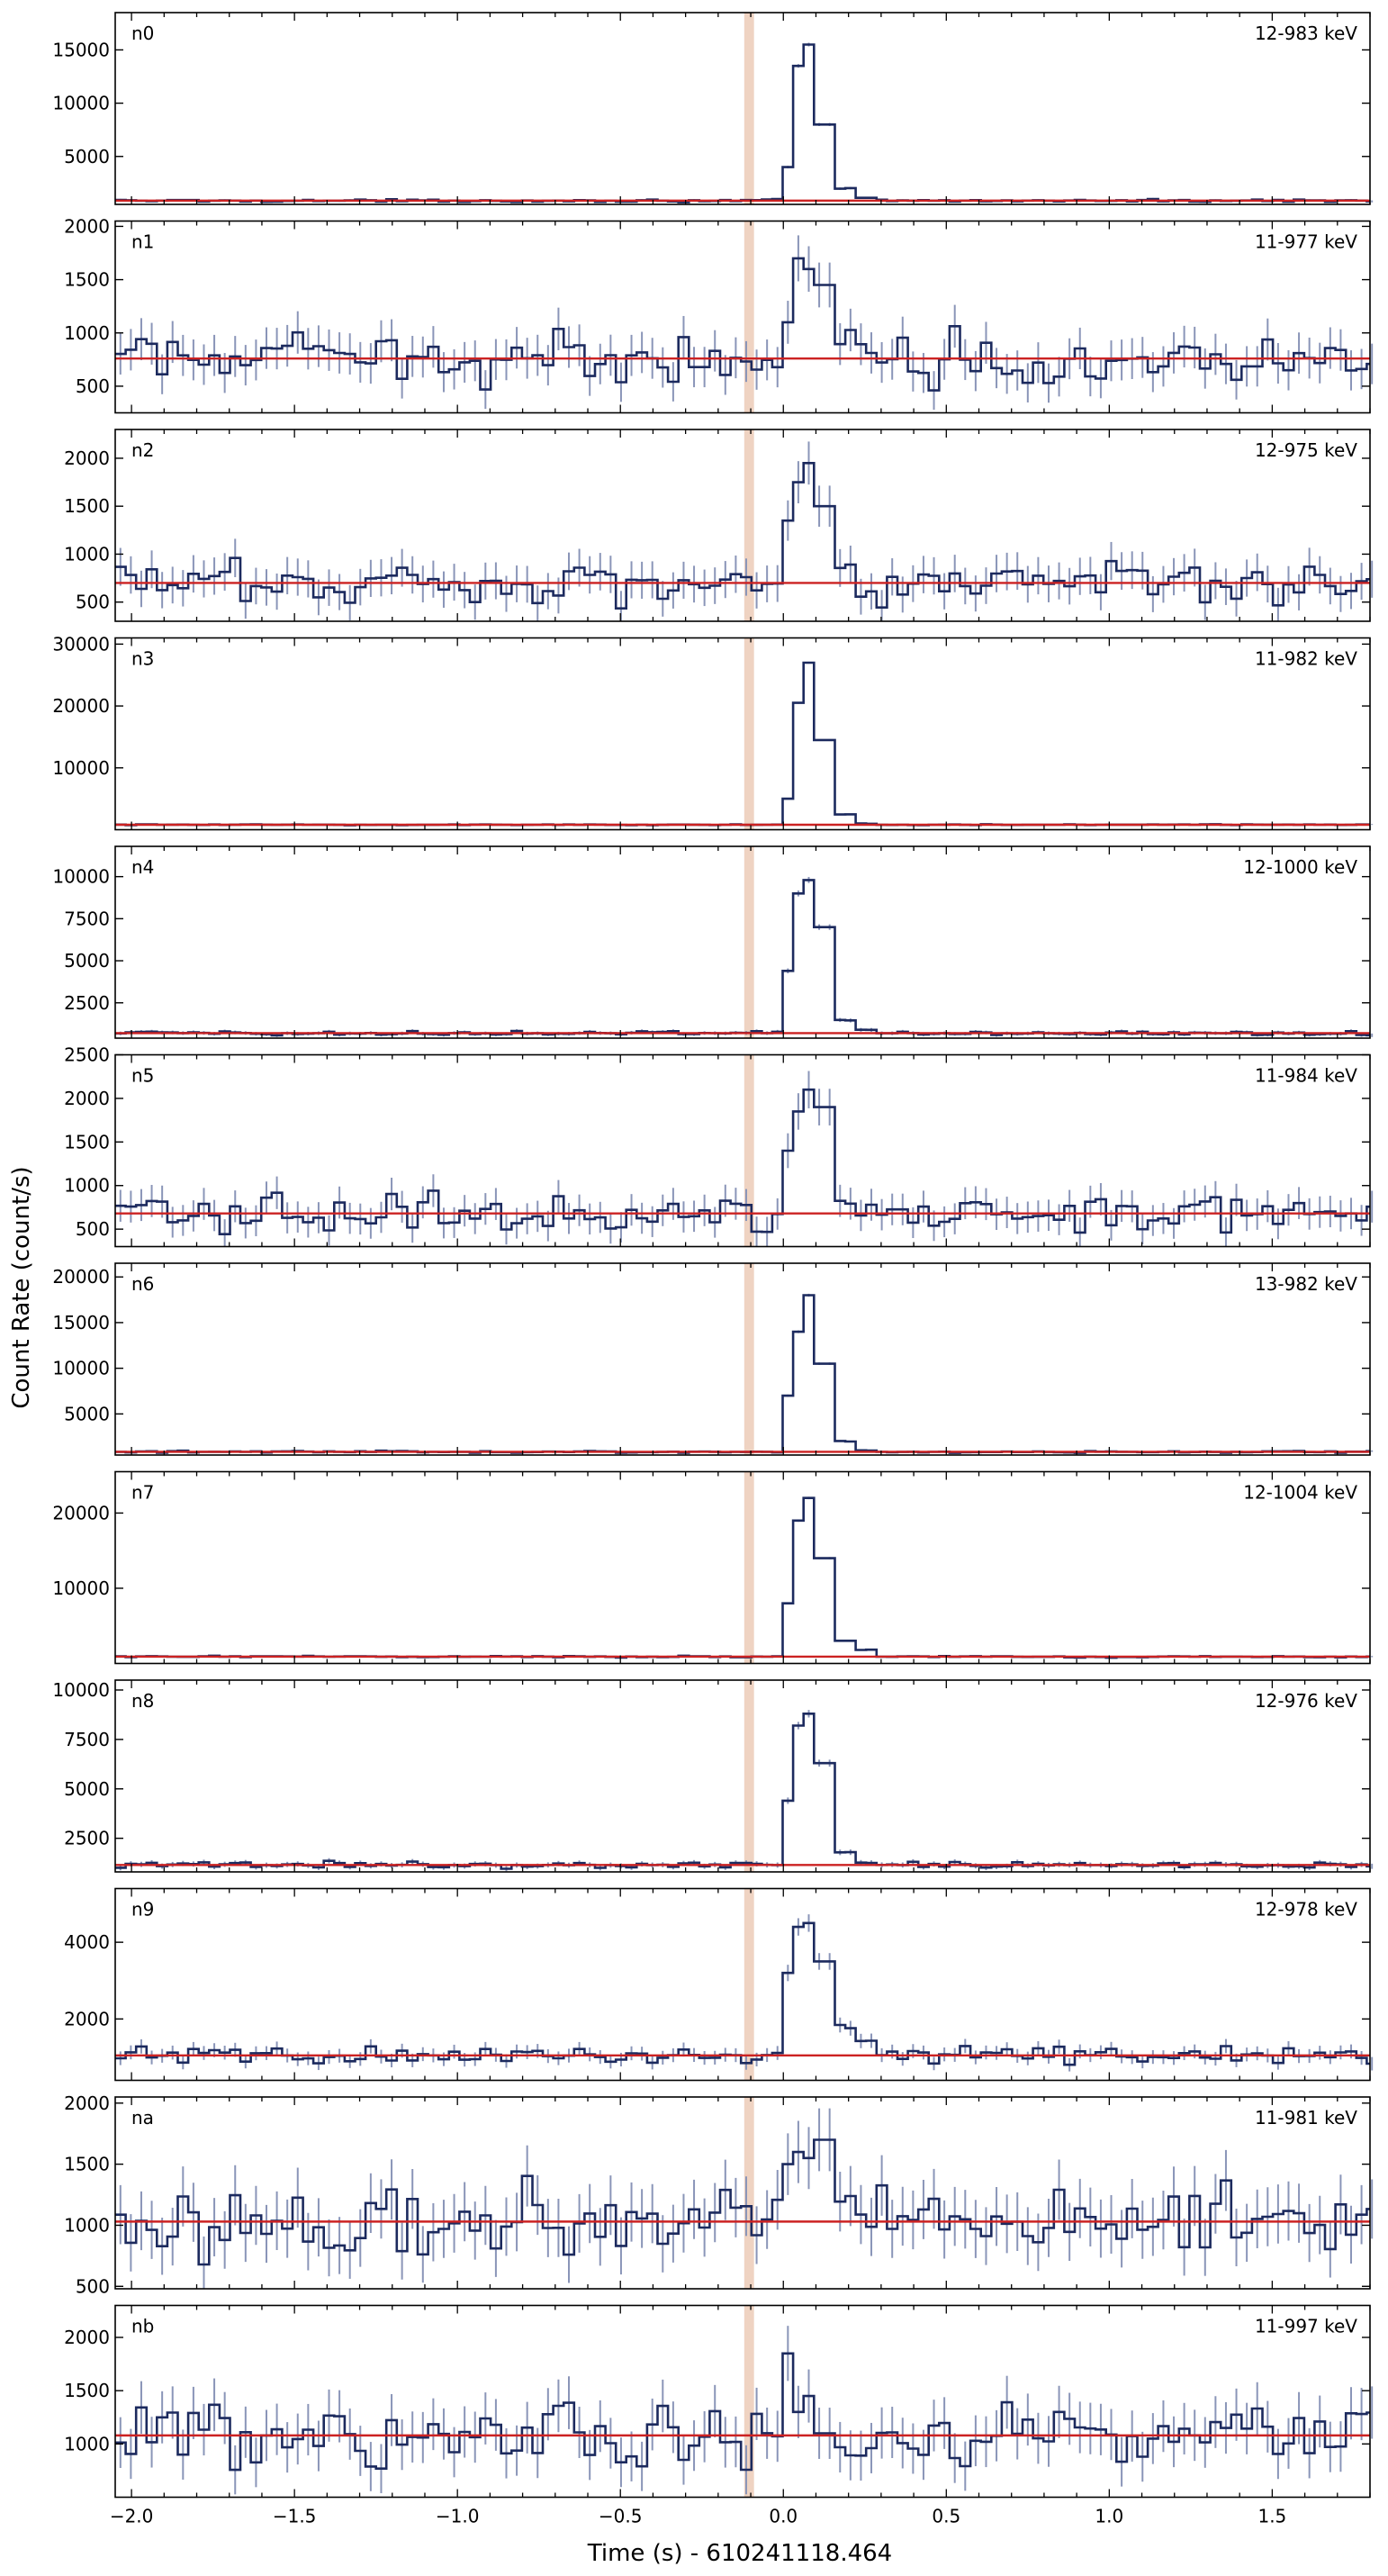  Describe the element at coordinates (142, 867) in the screenshot. I see `detector-label: n4` at that location.